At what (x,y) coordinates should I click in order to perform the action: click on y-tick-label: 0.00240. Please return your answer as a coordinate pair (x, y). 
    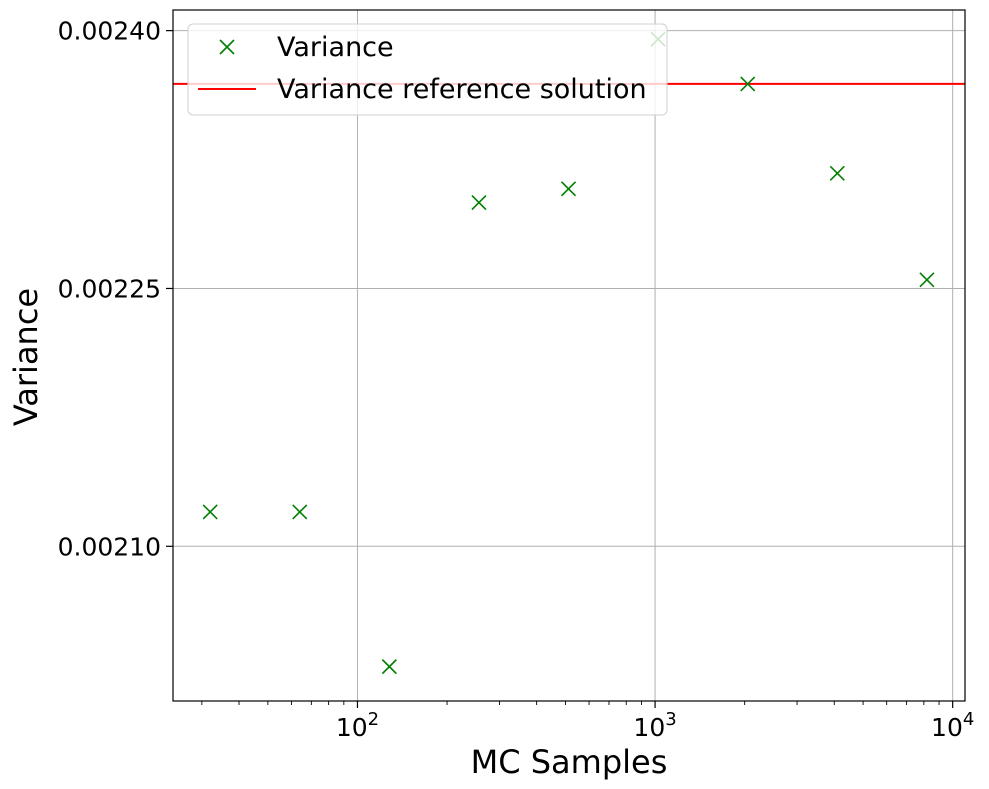
    Looking at the image, I should click on (109, 31).